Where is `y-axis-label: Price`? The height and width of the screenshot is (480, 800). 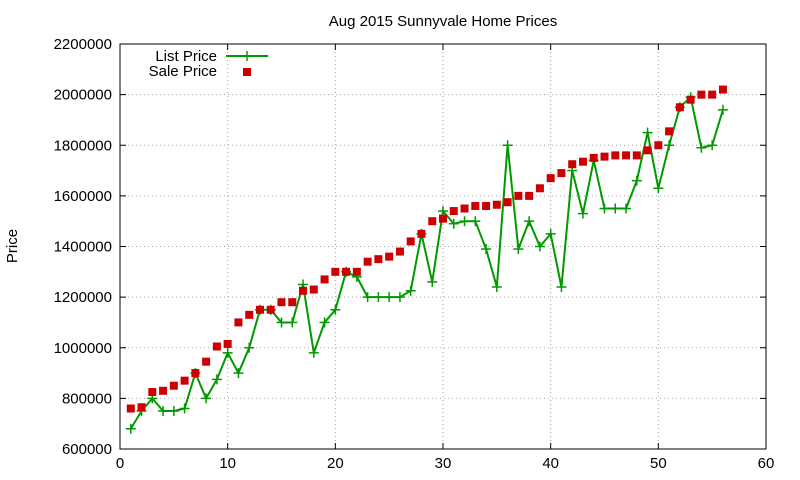
y-axis-label: Price is located at coordinates (12, 246).